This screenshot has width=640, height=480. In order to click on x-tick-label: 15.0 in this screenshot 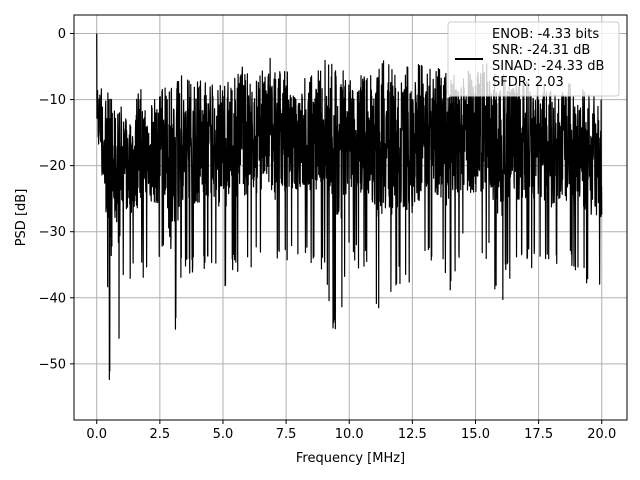, I will do `click(475, 434)`.